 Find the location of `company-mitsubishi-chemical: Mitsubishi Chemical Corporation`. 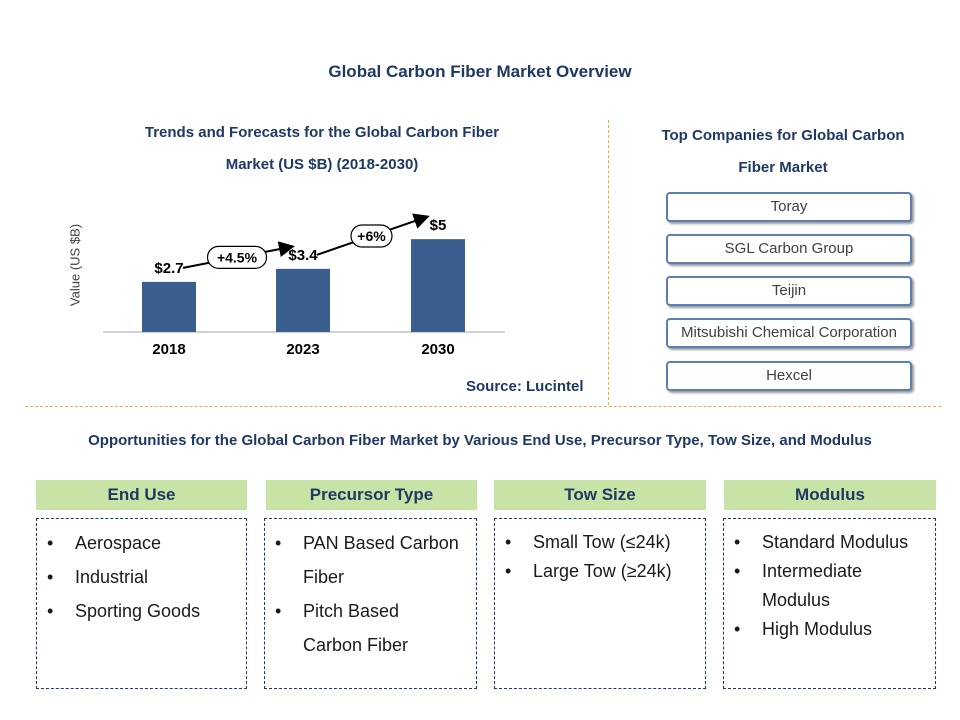

company-mitsubishi-chemical: Mitsubishi Chemical Corporation is located at coordinates (789, 333).